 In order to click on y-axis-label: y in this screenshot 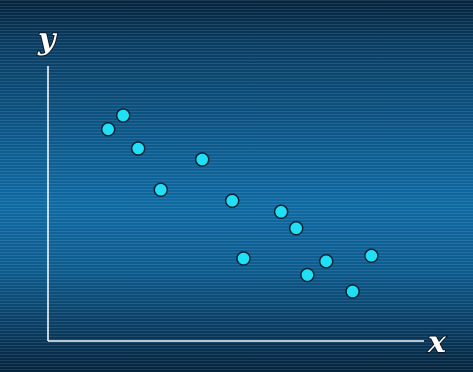, I will do `click(47, 39)`.